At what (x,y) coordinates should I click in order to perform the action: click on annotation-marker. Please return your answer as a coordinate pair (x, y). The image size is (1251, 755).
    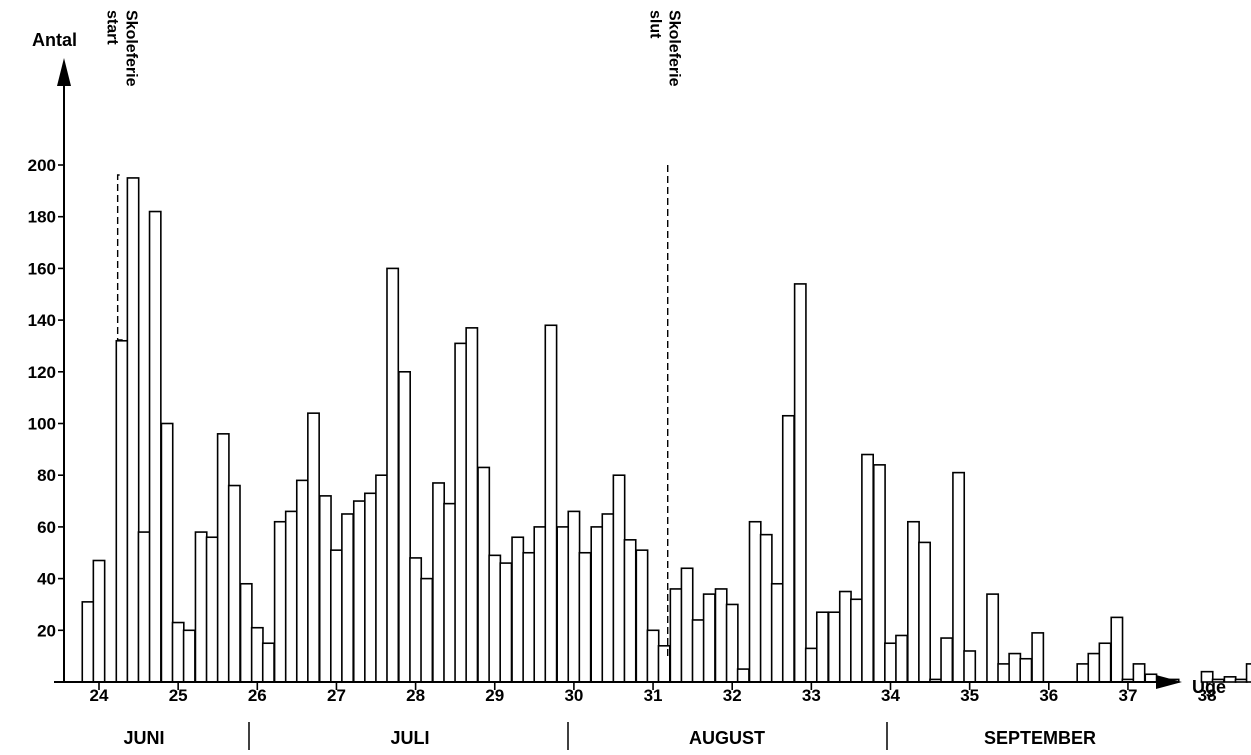
    Looking at the image, I should click on (122, 257).